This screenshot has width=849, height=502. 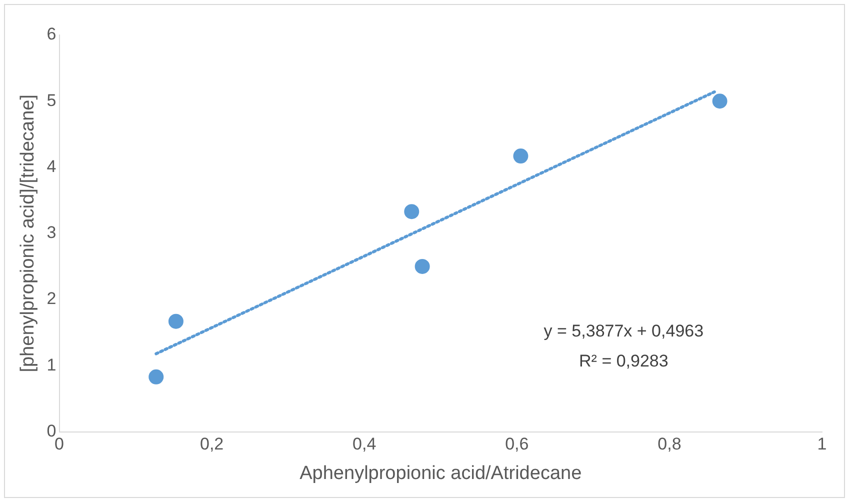 I want to click on x-tick-label: 0,8, so click(x=670, y=444).